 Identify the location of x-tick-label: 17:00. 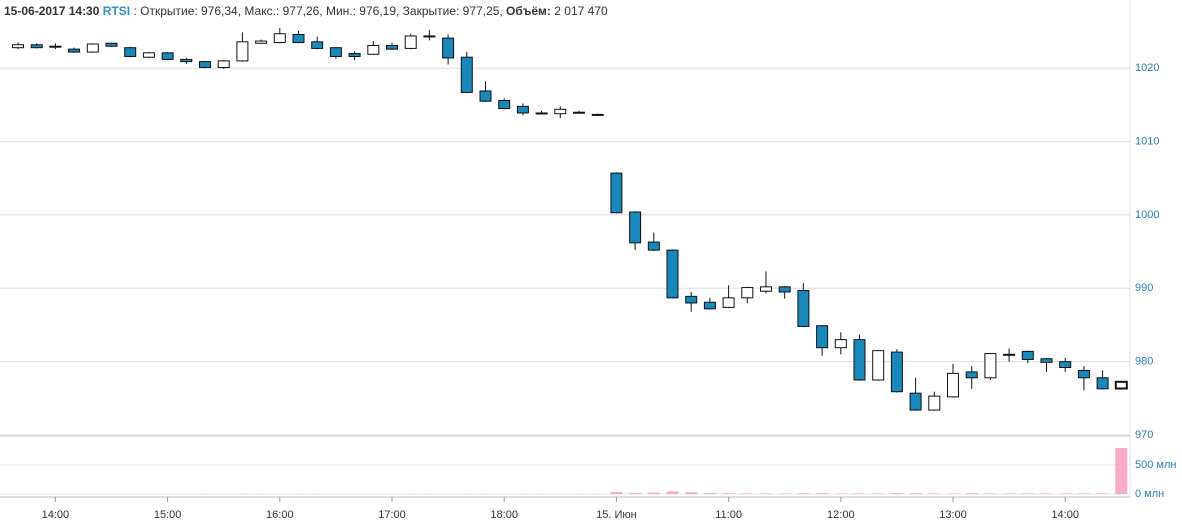
(392, 515).